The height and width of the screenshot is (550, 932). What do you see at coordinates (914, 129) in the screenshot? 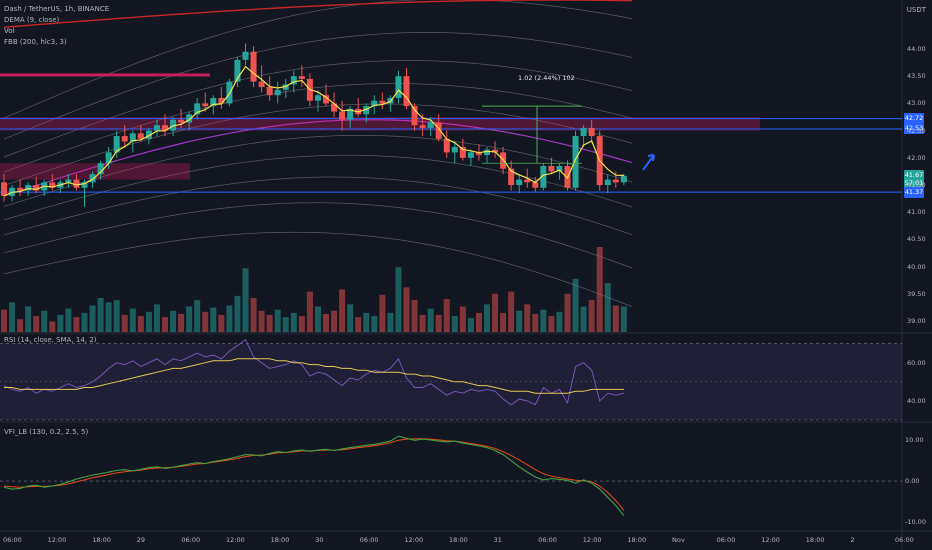
I see `price-badge: 42.53` at bounding box center [914, 129].